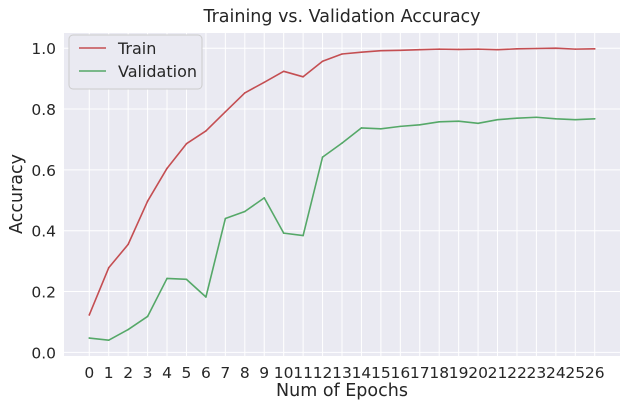 The height and width of the screenshot is (407, 628). Describe the element at coordinates (109, 373) in the screenshot. I see `x-tick-label: 1` at that location.